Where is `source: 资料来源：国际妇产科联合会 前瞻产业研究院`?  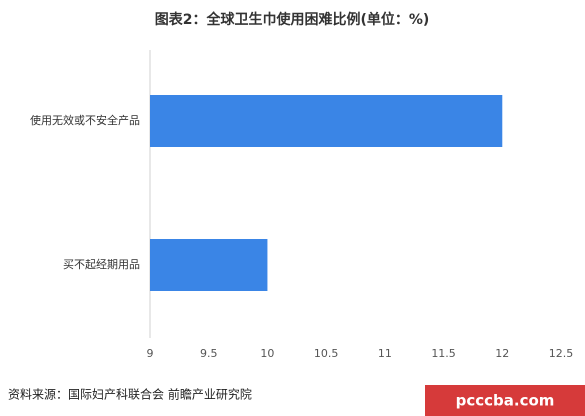 source: 资料来源：国际妇产科联合会 前瞻产业研究院 is located at coordinates (130, 394).